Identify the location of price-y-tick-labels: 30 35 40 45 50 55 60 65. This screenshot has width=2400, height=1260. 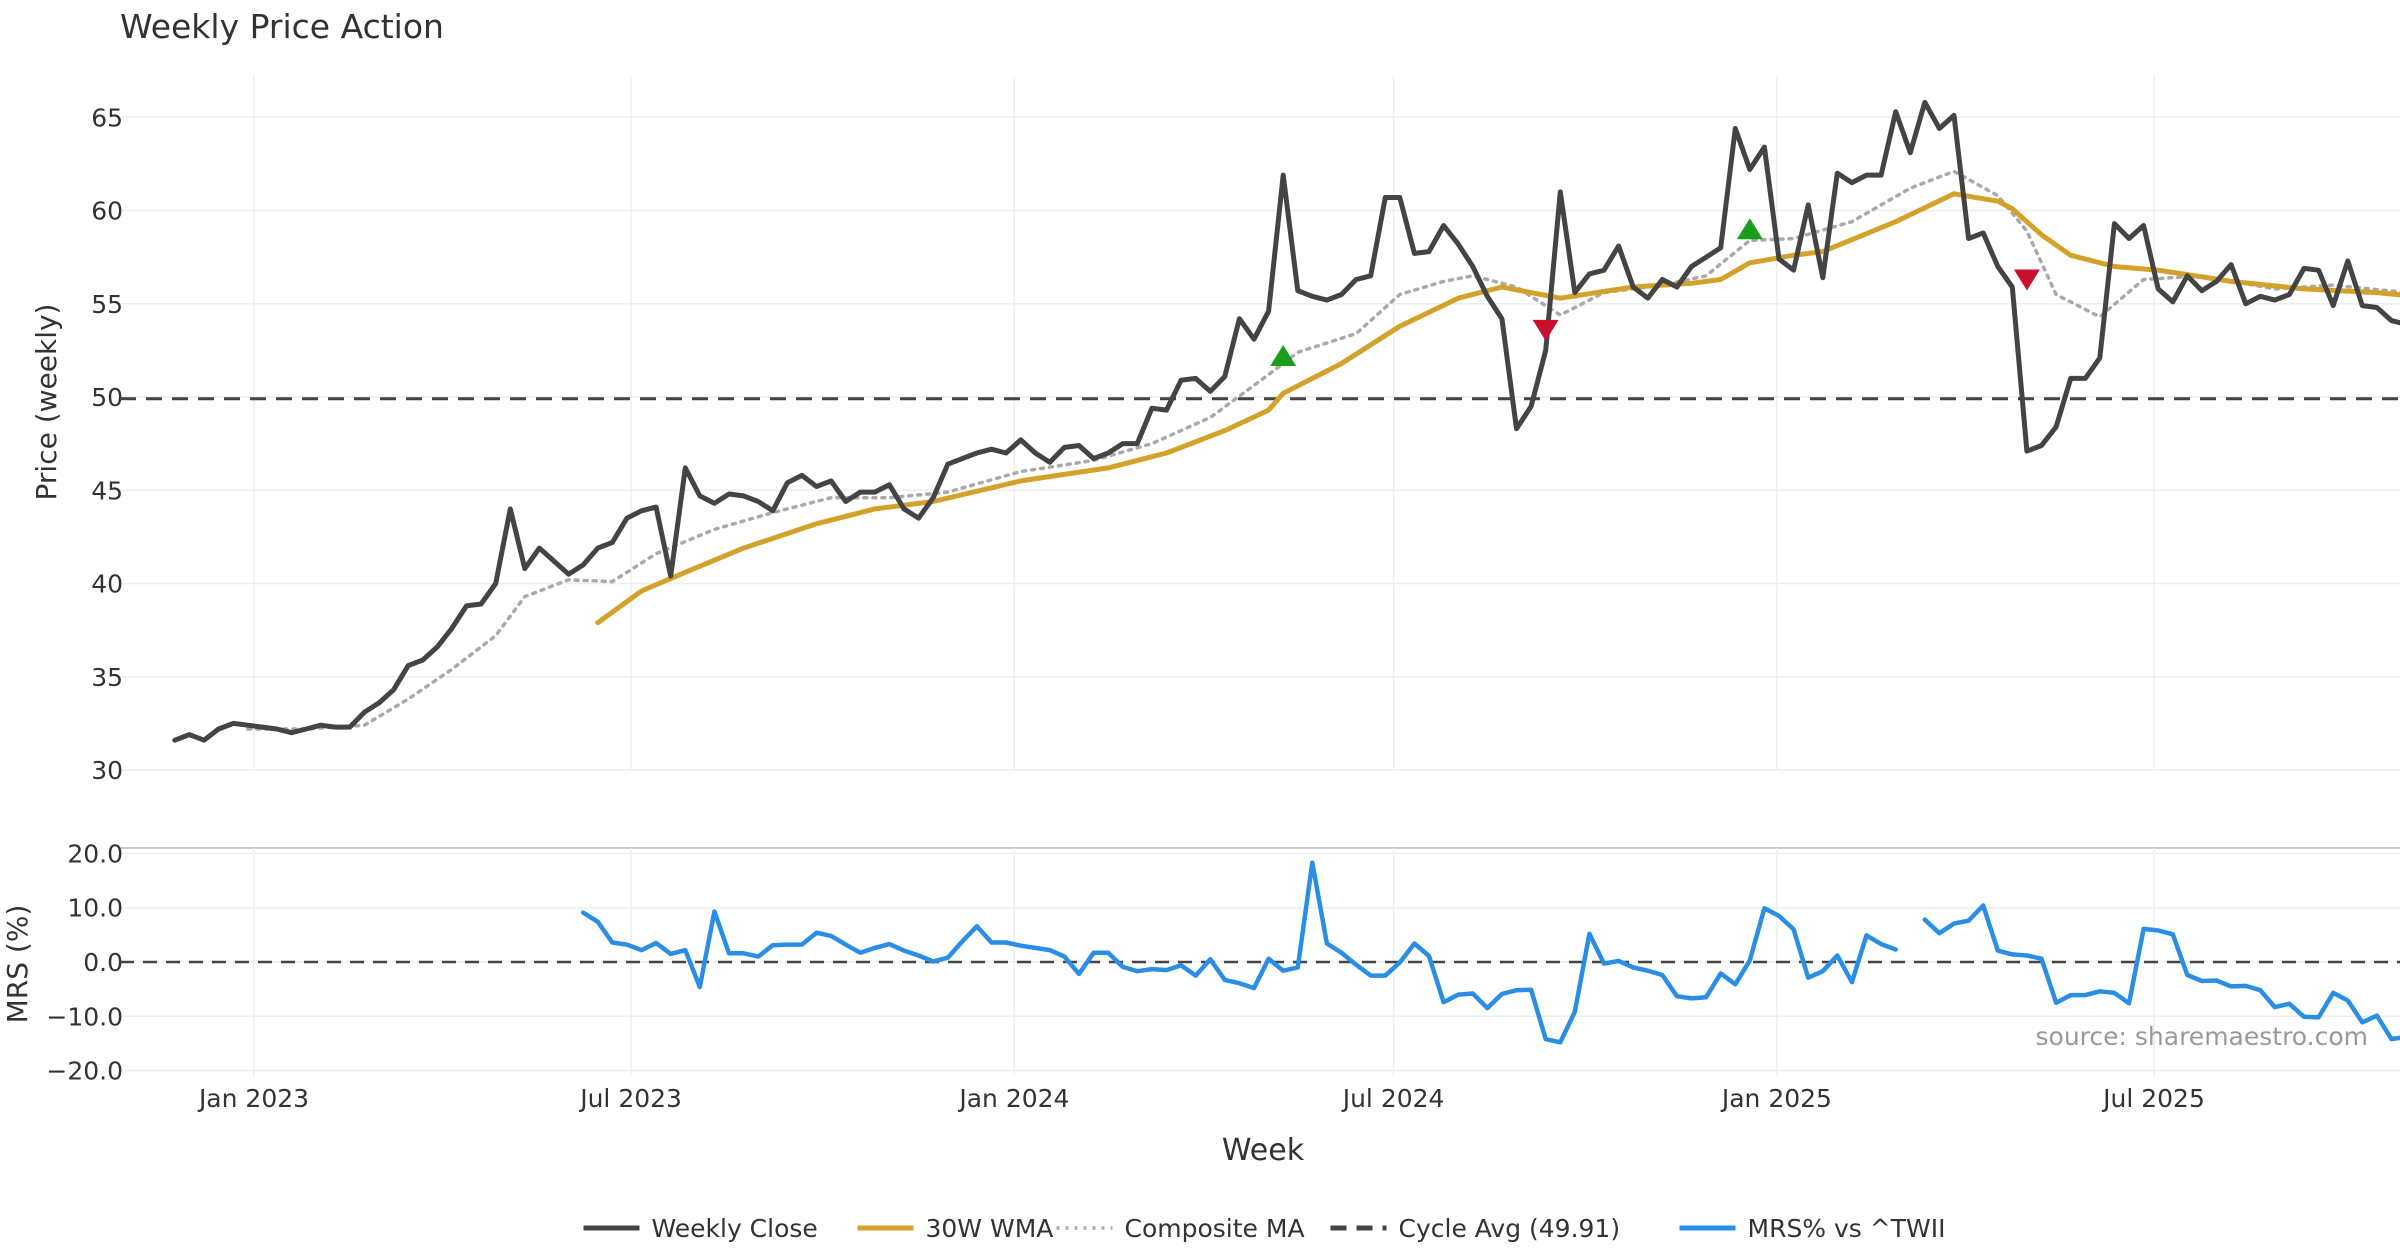
(107, 444).